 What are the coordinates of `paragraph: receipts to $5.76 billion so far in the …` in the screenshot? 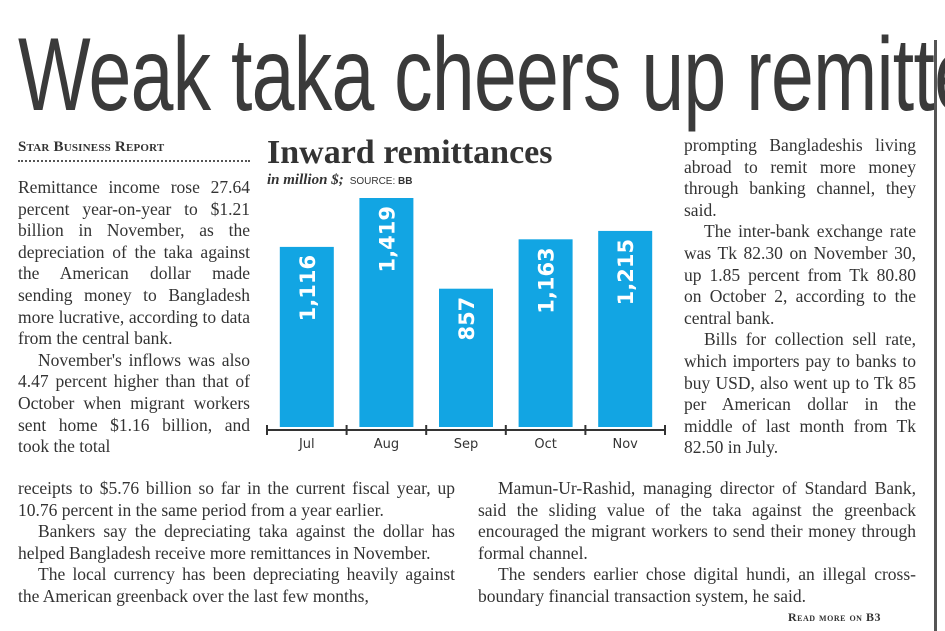 It's located at (236, 499).